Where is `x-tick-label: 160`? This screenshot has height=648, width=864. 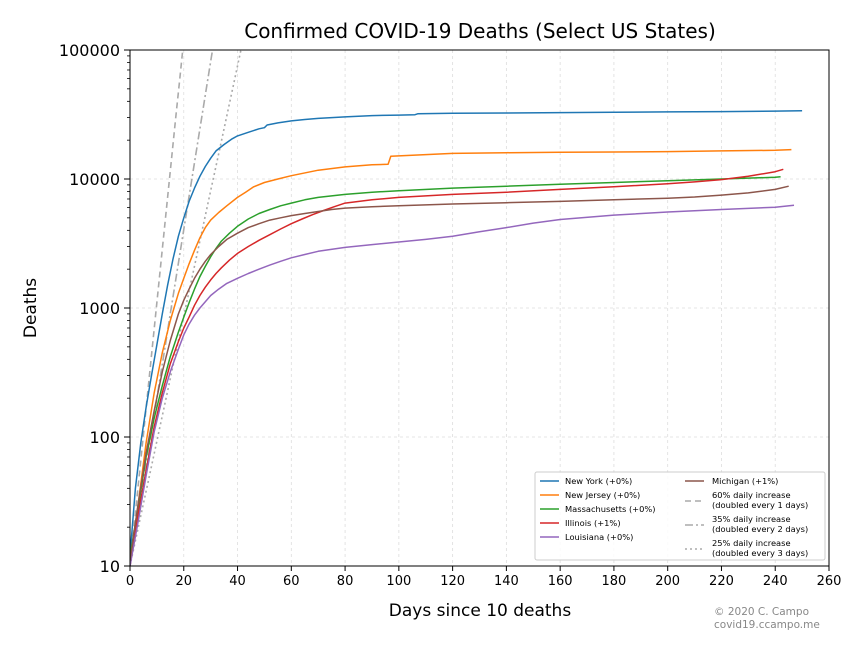 x-tick-label: 160 is located at coordinates (560, 581).